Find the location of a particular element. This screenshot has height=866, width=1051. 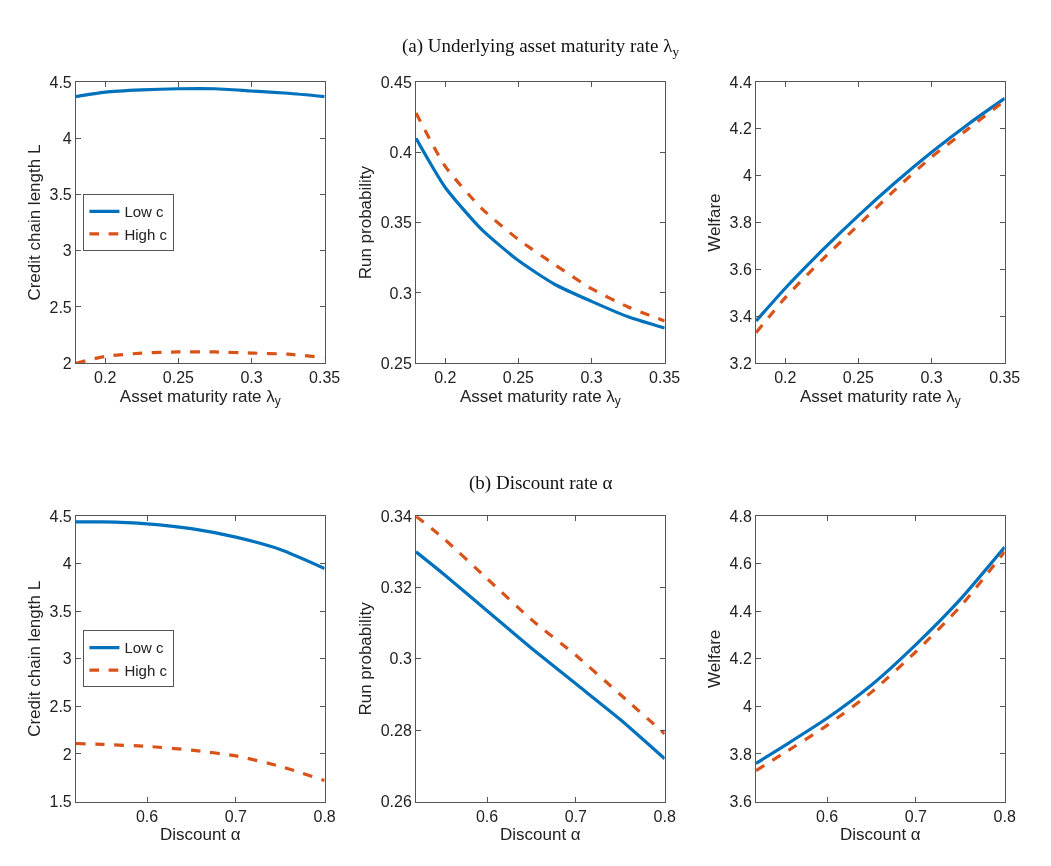

y-tick-label: 0.26 is located at coordinates (396, 802).